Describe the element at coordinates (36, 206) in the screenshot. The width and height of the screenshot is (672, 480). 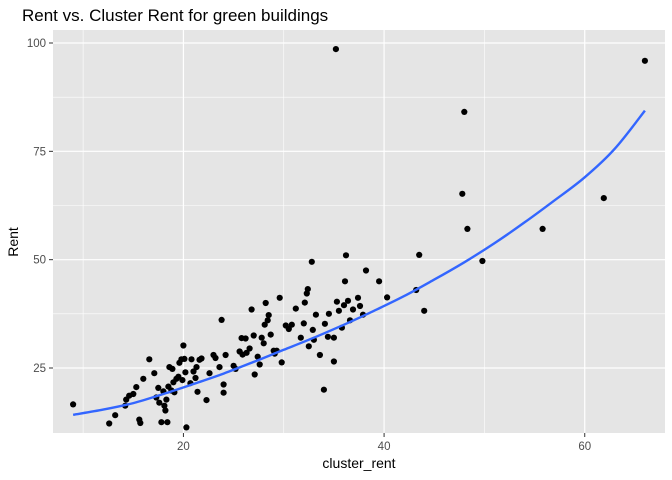
I see `y-axis-tick-labels: 25 50 75 100` at that location.